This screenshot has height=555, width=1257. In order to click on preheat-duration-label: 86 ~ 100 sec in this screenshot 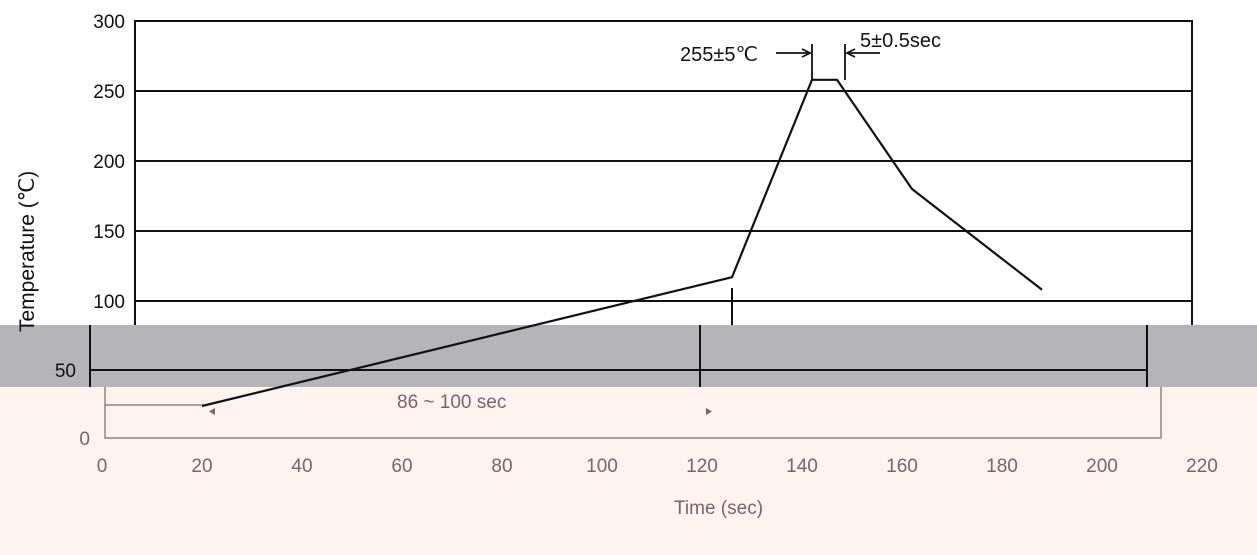, I will do `click(451, 402)`.